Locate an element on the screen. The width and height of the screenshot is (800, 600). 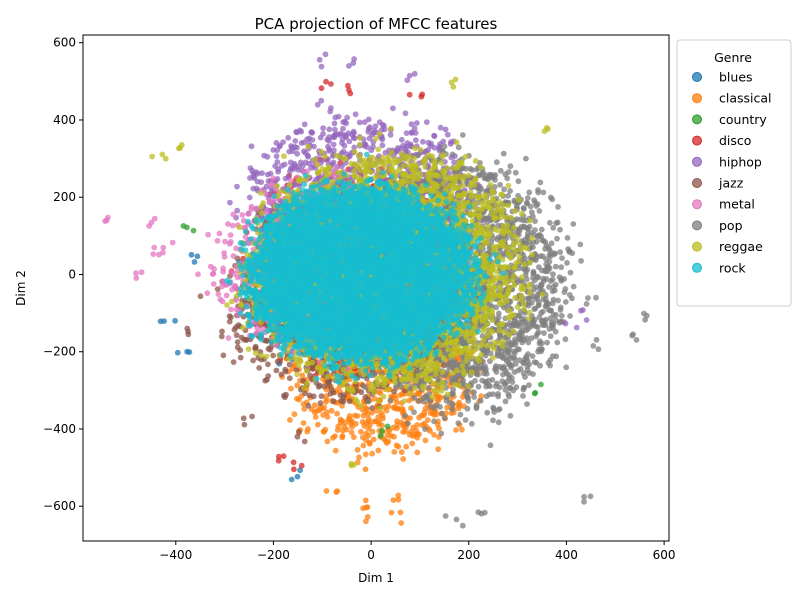
chart-title: PCA projection of MFCC features is located at coordinates (376, 24).